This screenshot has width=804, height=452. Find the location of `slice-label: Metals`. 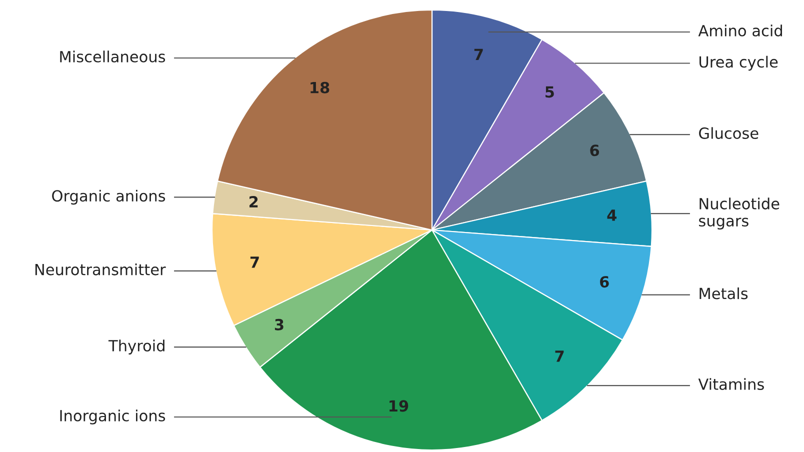

slice-label: Metals is located at coordinates (724, 293).